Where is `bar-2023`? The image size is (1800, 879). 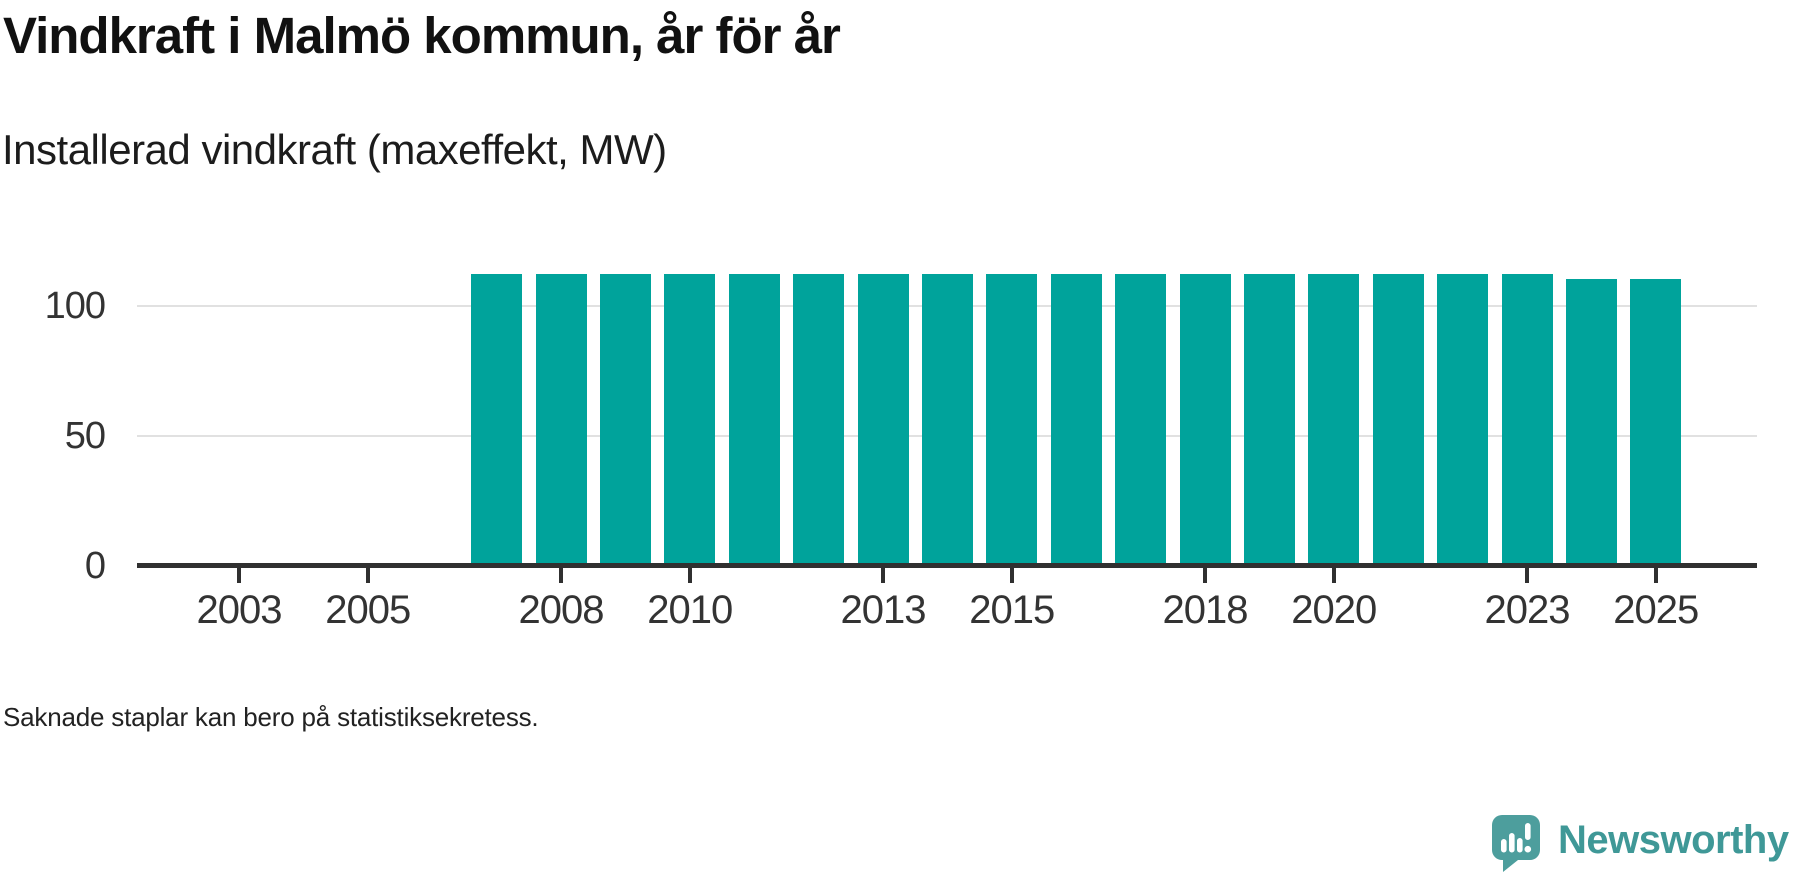
bar-2023 is located at coordinates (1527, 419).